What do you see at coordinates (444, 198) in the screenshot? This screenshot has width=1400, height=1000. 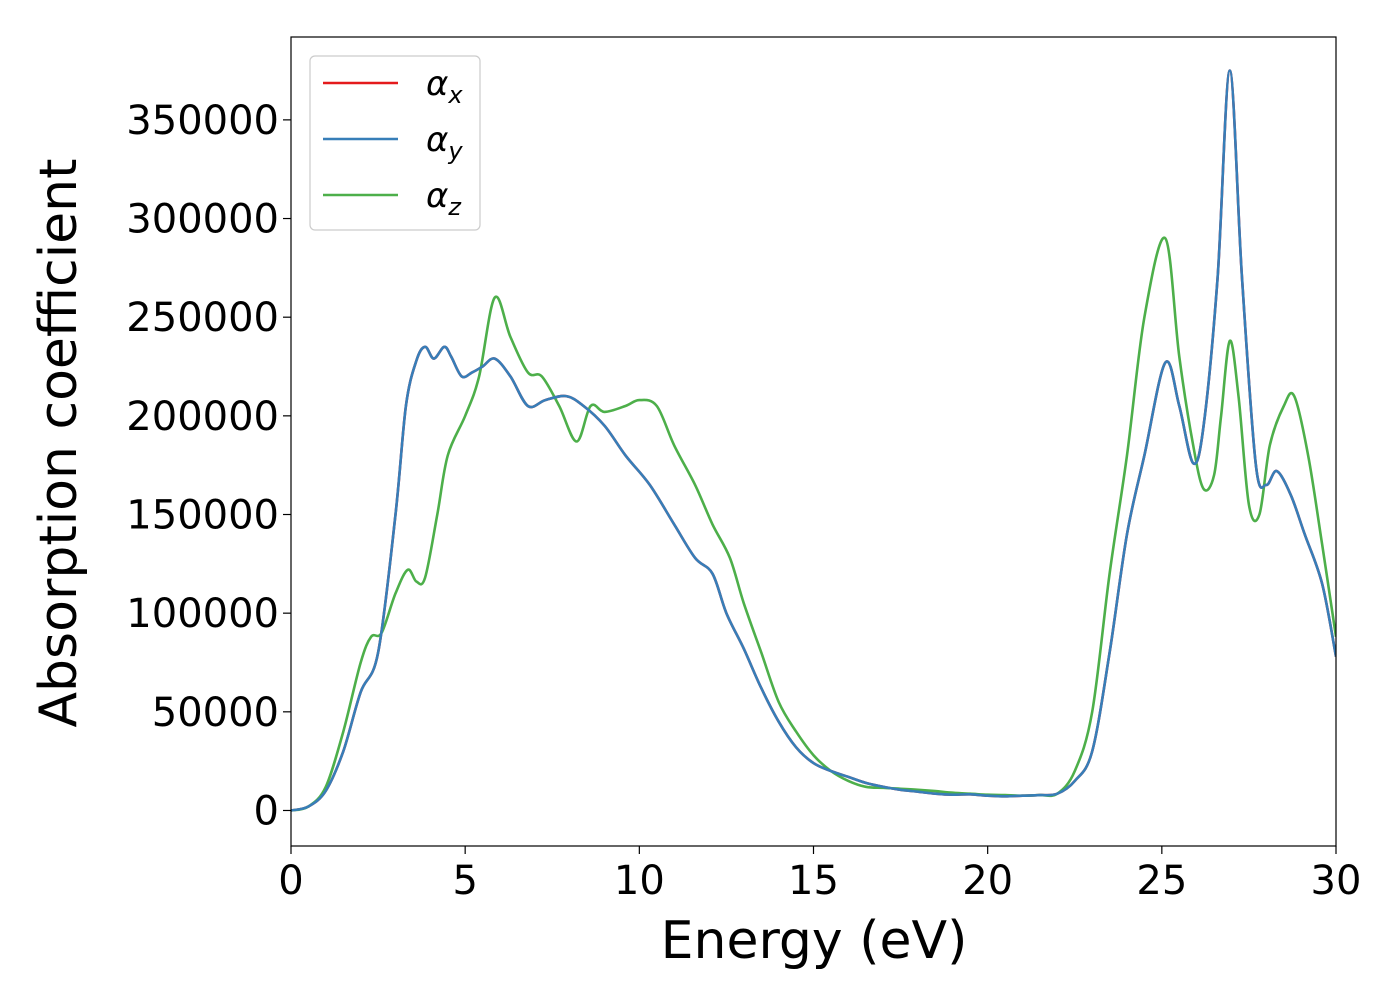 I see `legend-label-z: αz` at bounding box center [444, 198].